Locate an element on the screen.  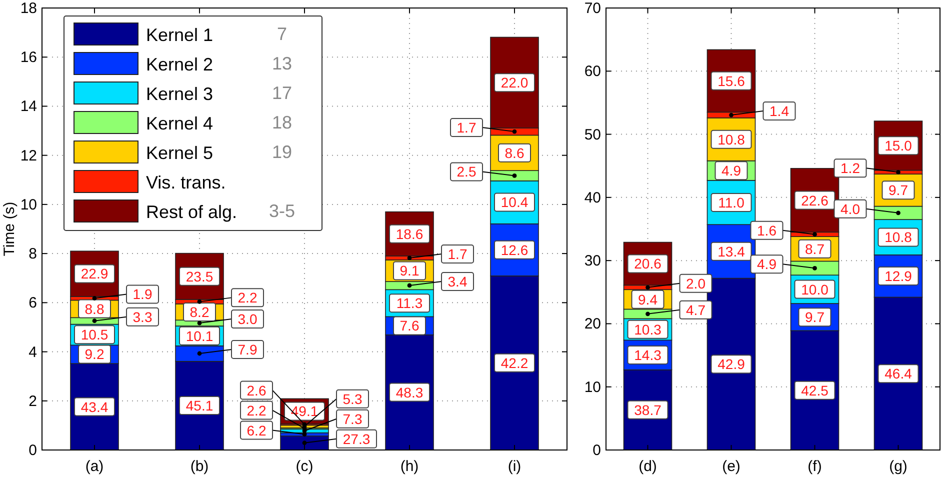
y-tick-label: 20 is located at coordinates (592, 324).